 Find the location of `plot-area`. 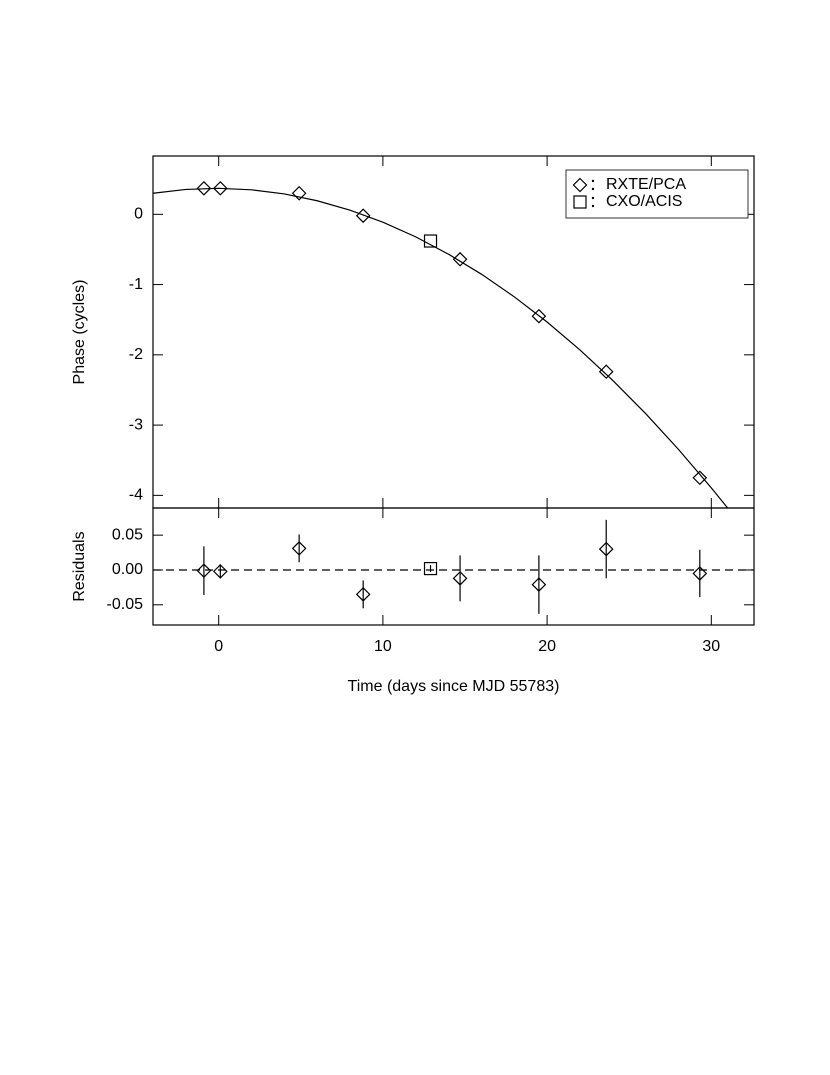

plot-area is located at coordinates (452, 566).